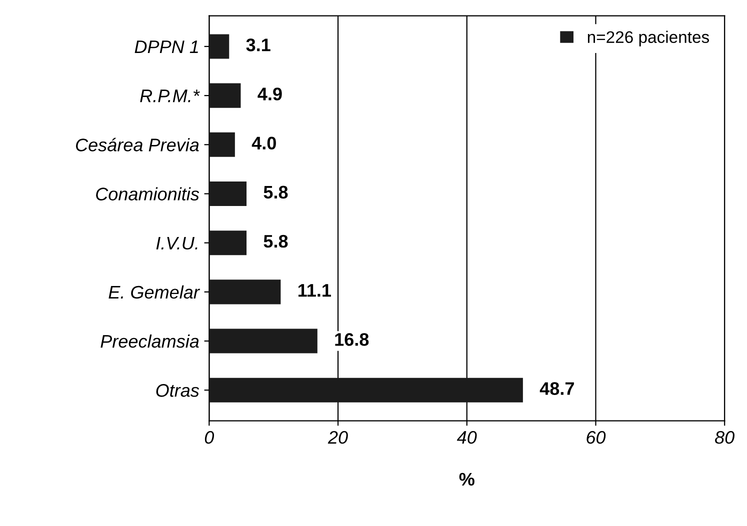  What do you see at coordinates (148, 193) in the screenshot?
I see `y-tick-label: Conamionitis` at bounding box center [148, 193].